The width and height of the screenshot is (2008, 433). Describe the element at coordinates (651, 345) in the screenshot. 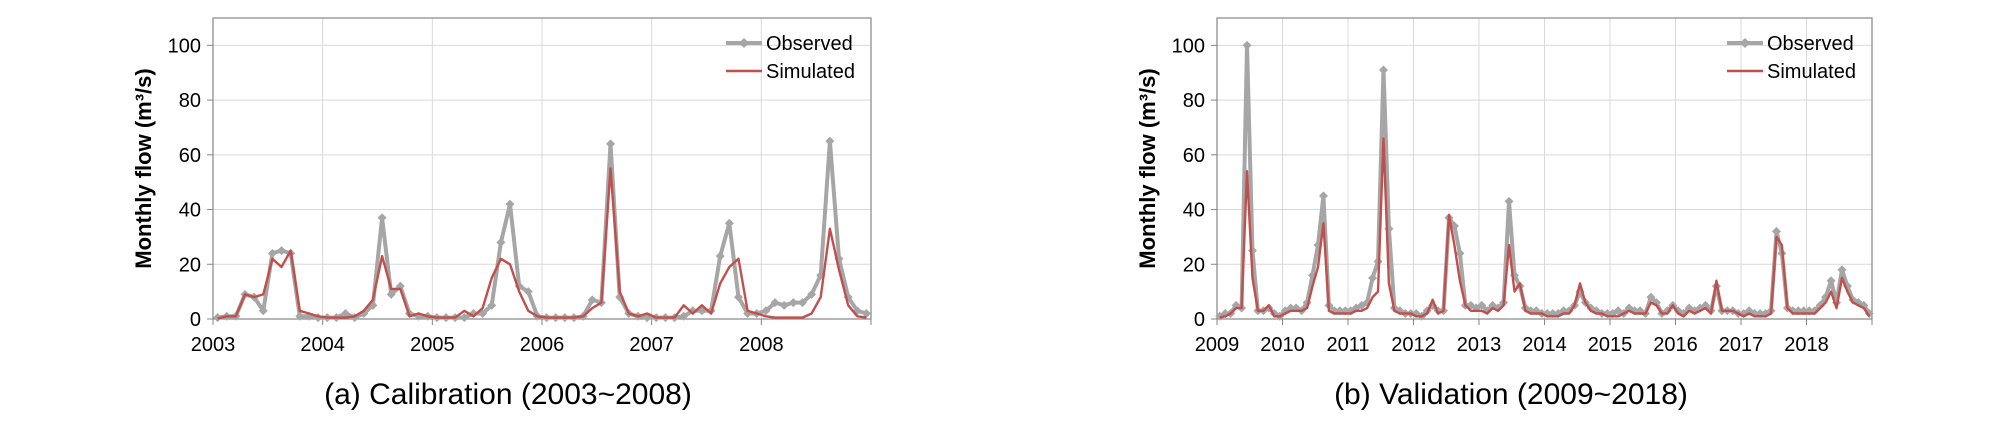

I see `x-tick-label: 2007` at that location.